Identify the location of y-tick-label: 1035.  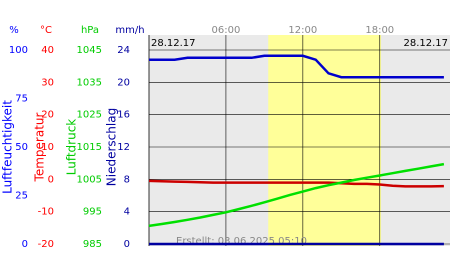
(89, 82).